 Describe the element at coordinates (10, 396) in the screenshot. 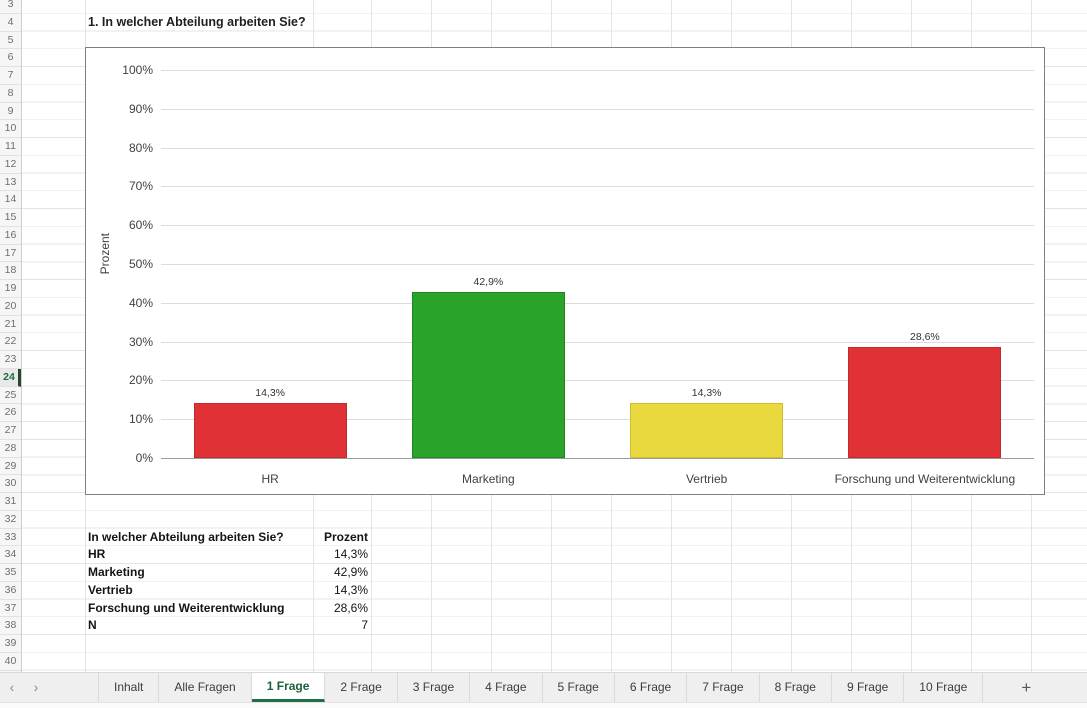

I see `row-number-25: 25` at that location.